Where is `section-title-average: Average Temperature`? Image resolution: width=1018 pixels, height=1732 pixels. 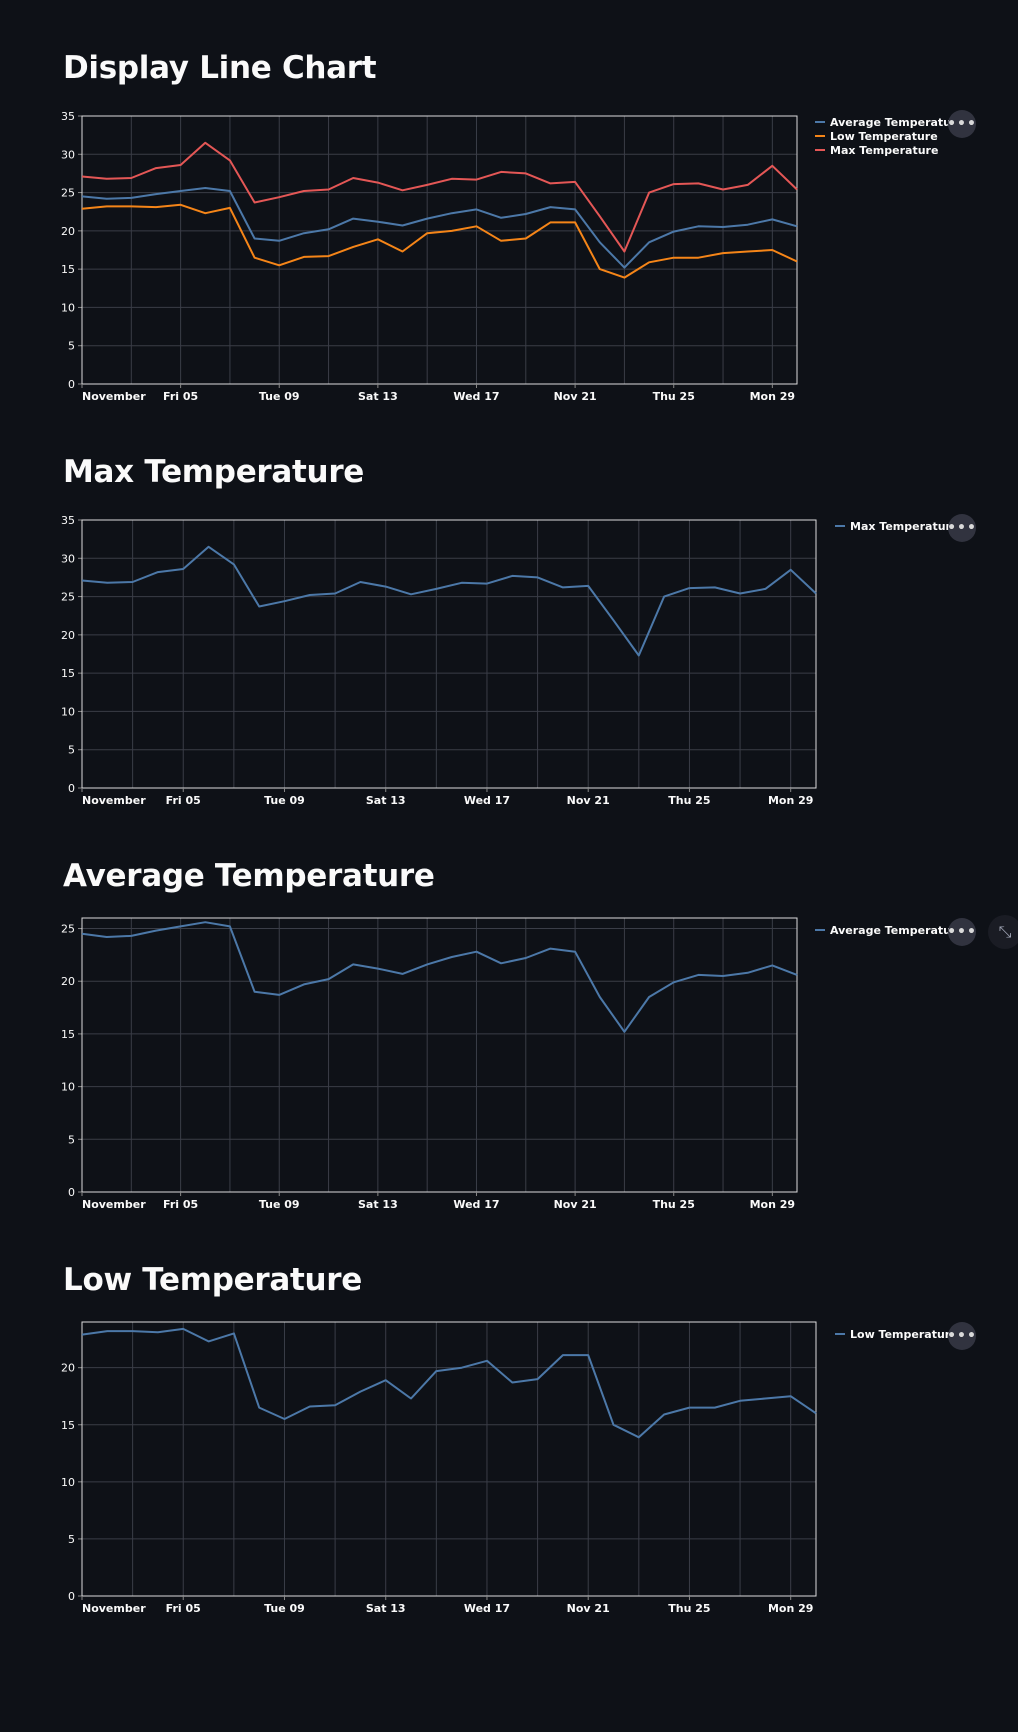
section-title-average: Average Temperature is located at coordinates (249, 876).